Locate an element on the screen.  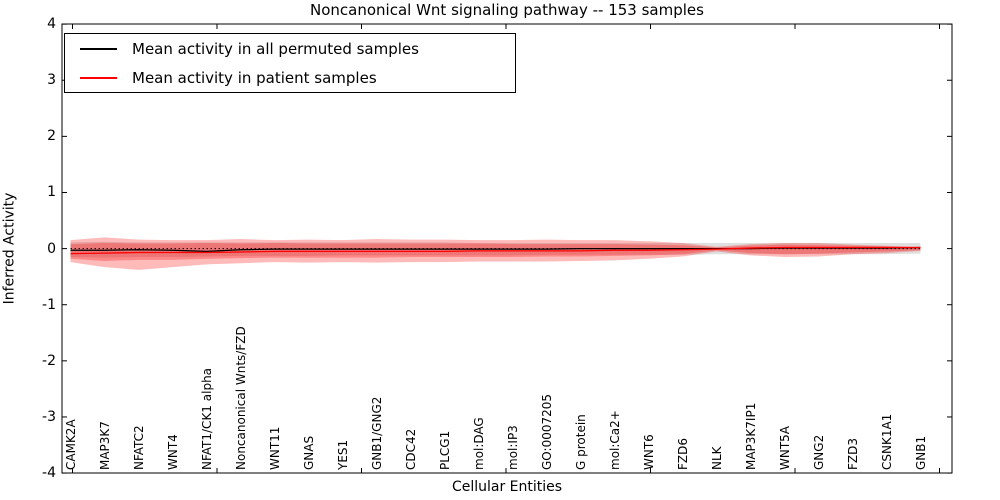
y-tick-label: -3 is located at coordinates (49, 416).